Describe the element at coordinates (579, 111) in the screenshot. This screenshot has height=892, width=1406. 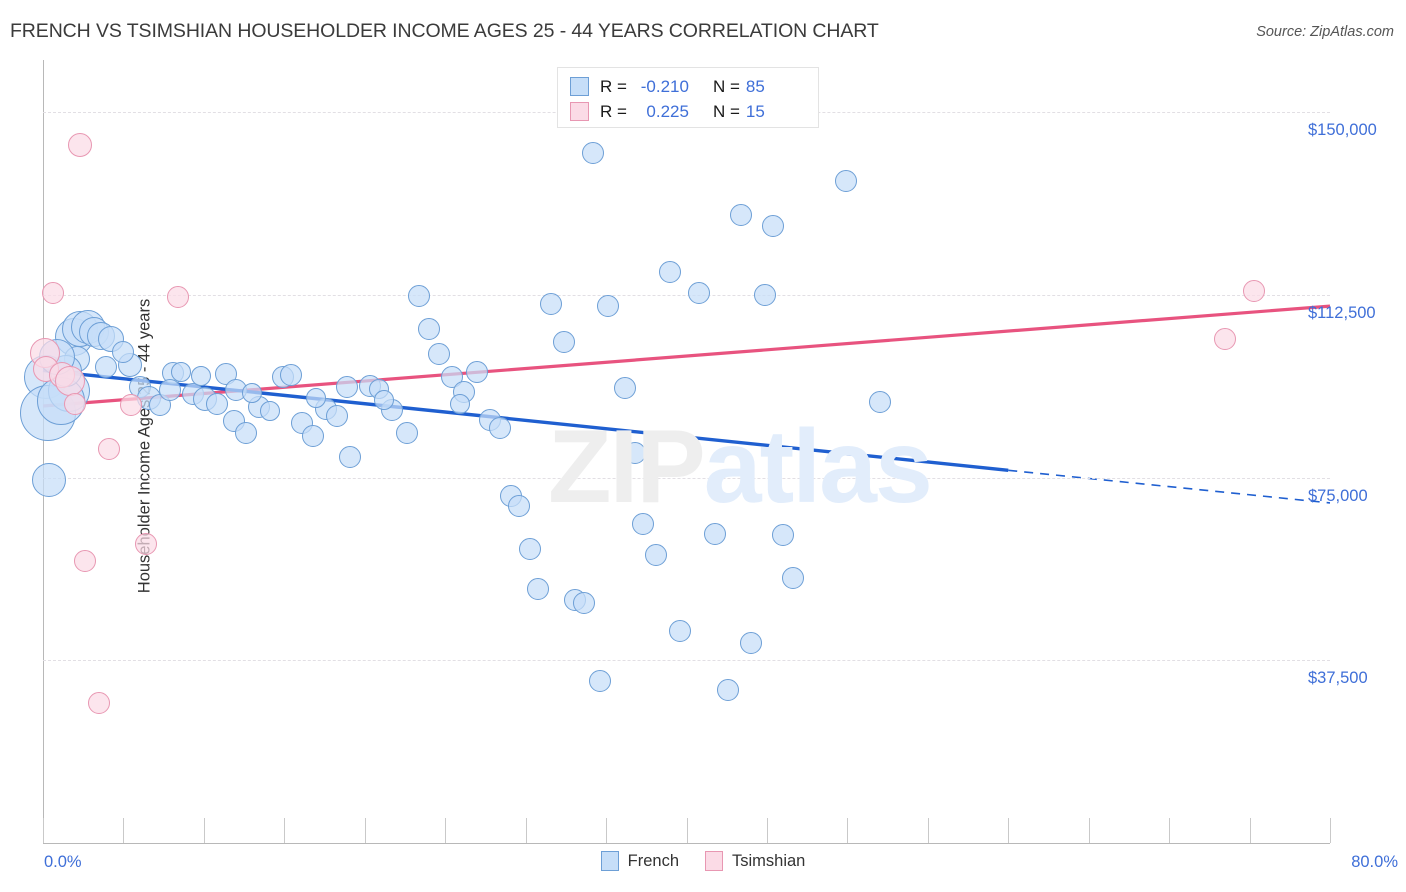
I see `legend-swatch-tsimshian` at that location.